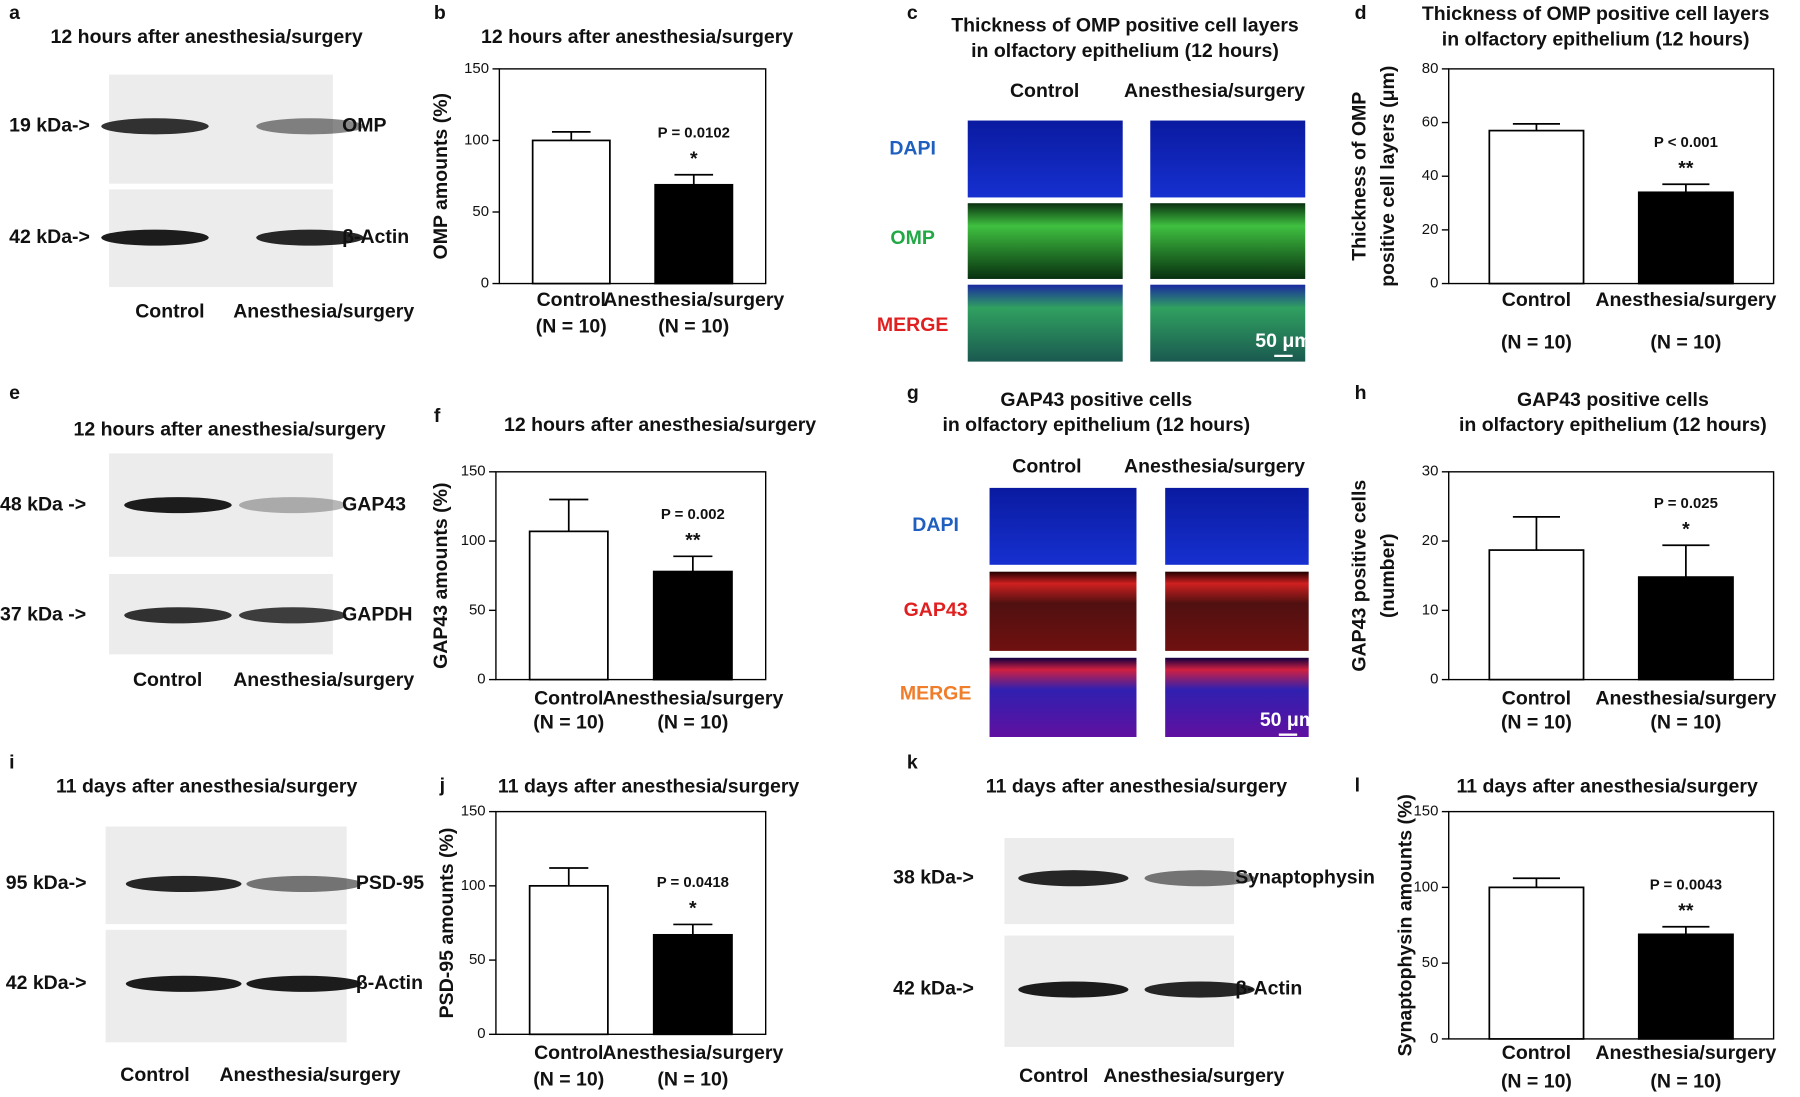  I want to click on band-label: β-Actin, so click(1268, 989).